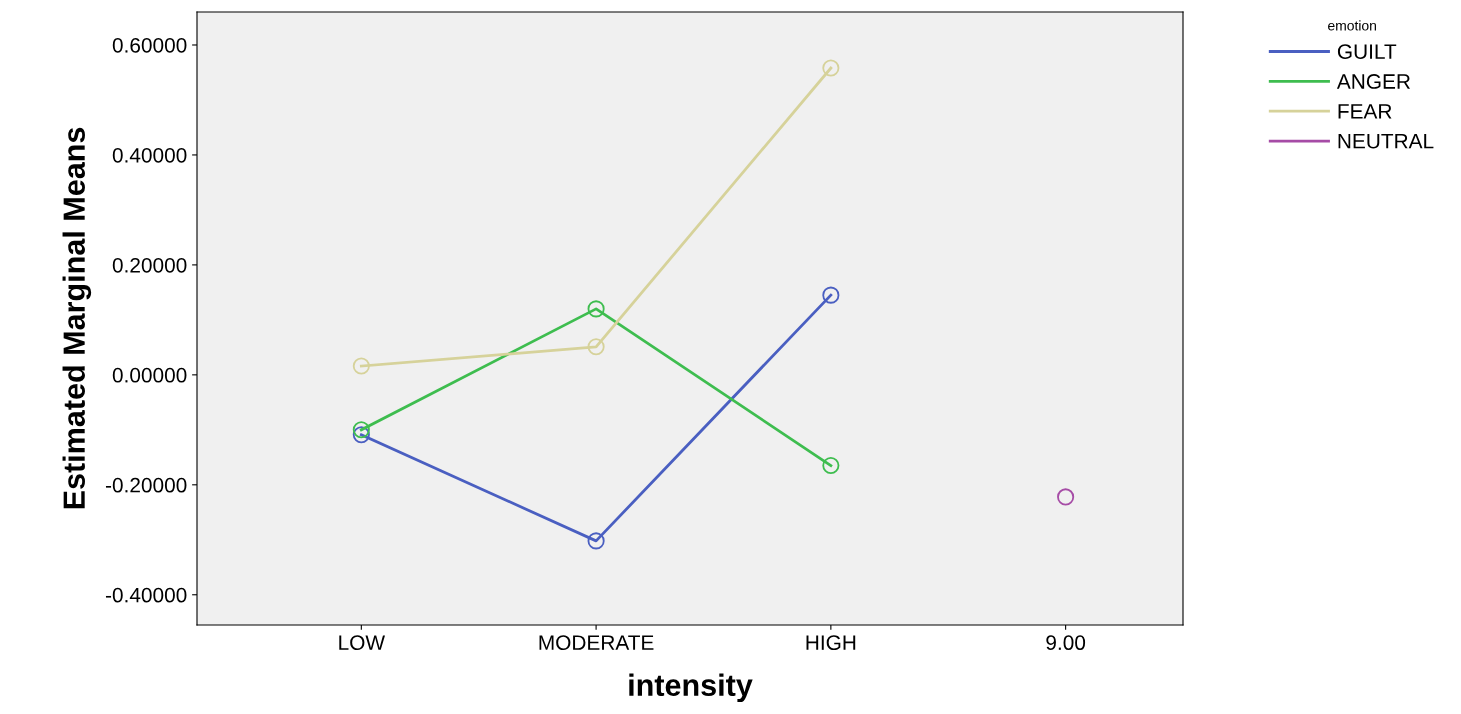 This screenshot has height=714, width=1461. I want to click on y-tick-label: -0.20000, so click(146, 485).